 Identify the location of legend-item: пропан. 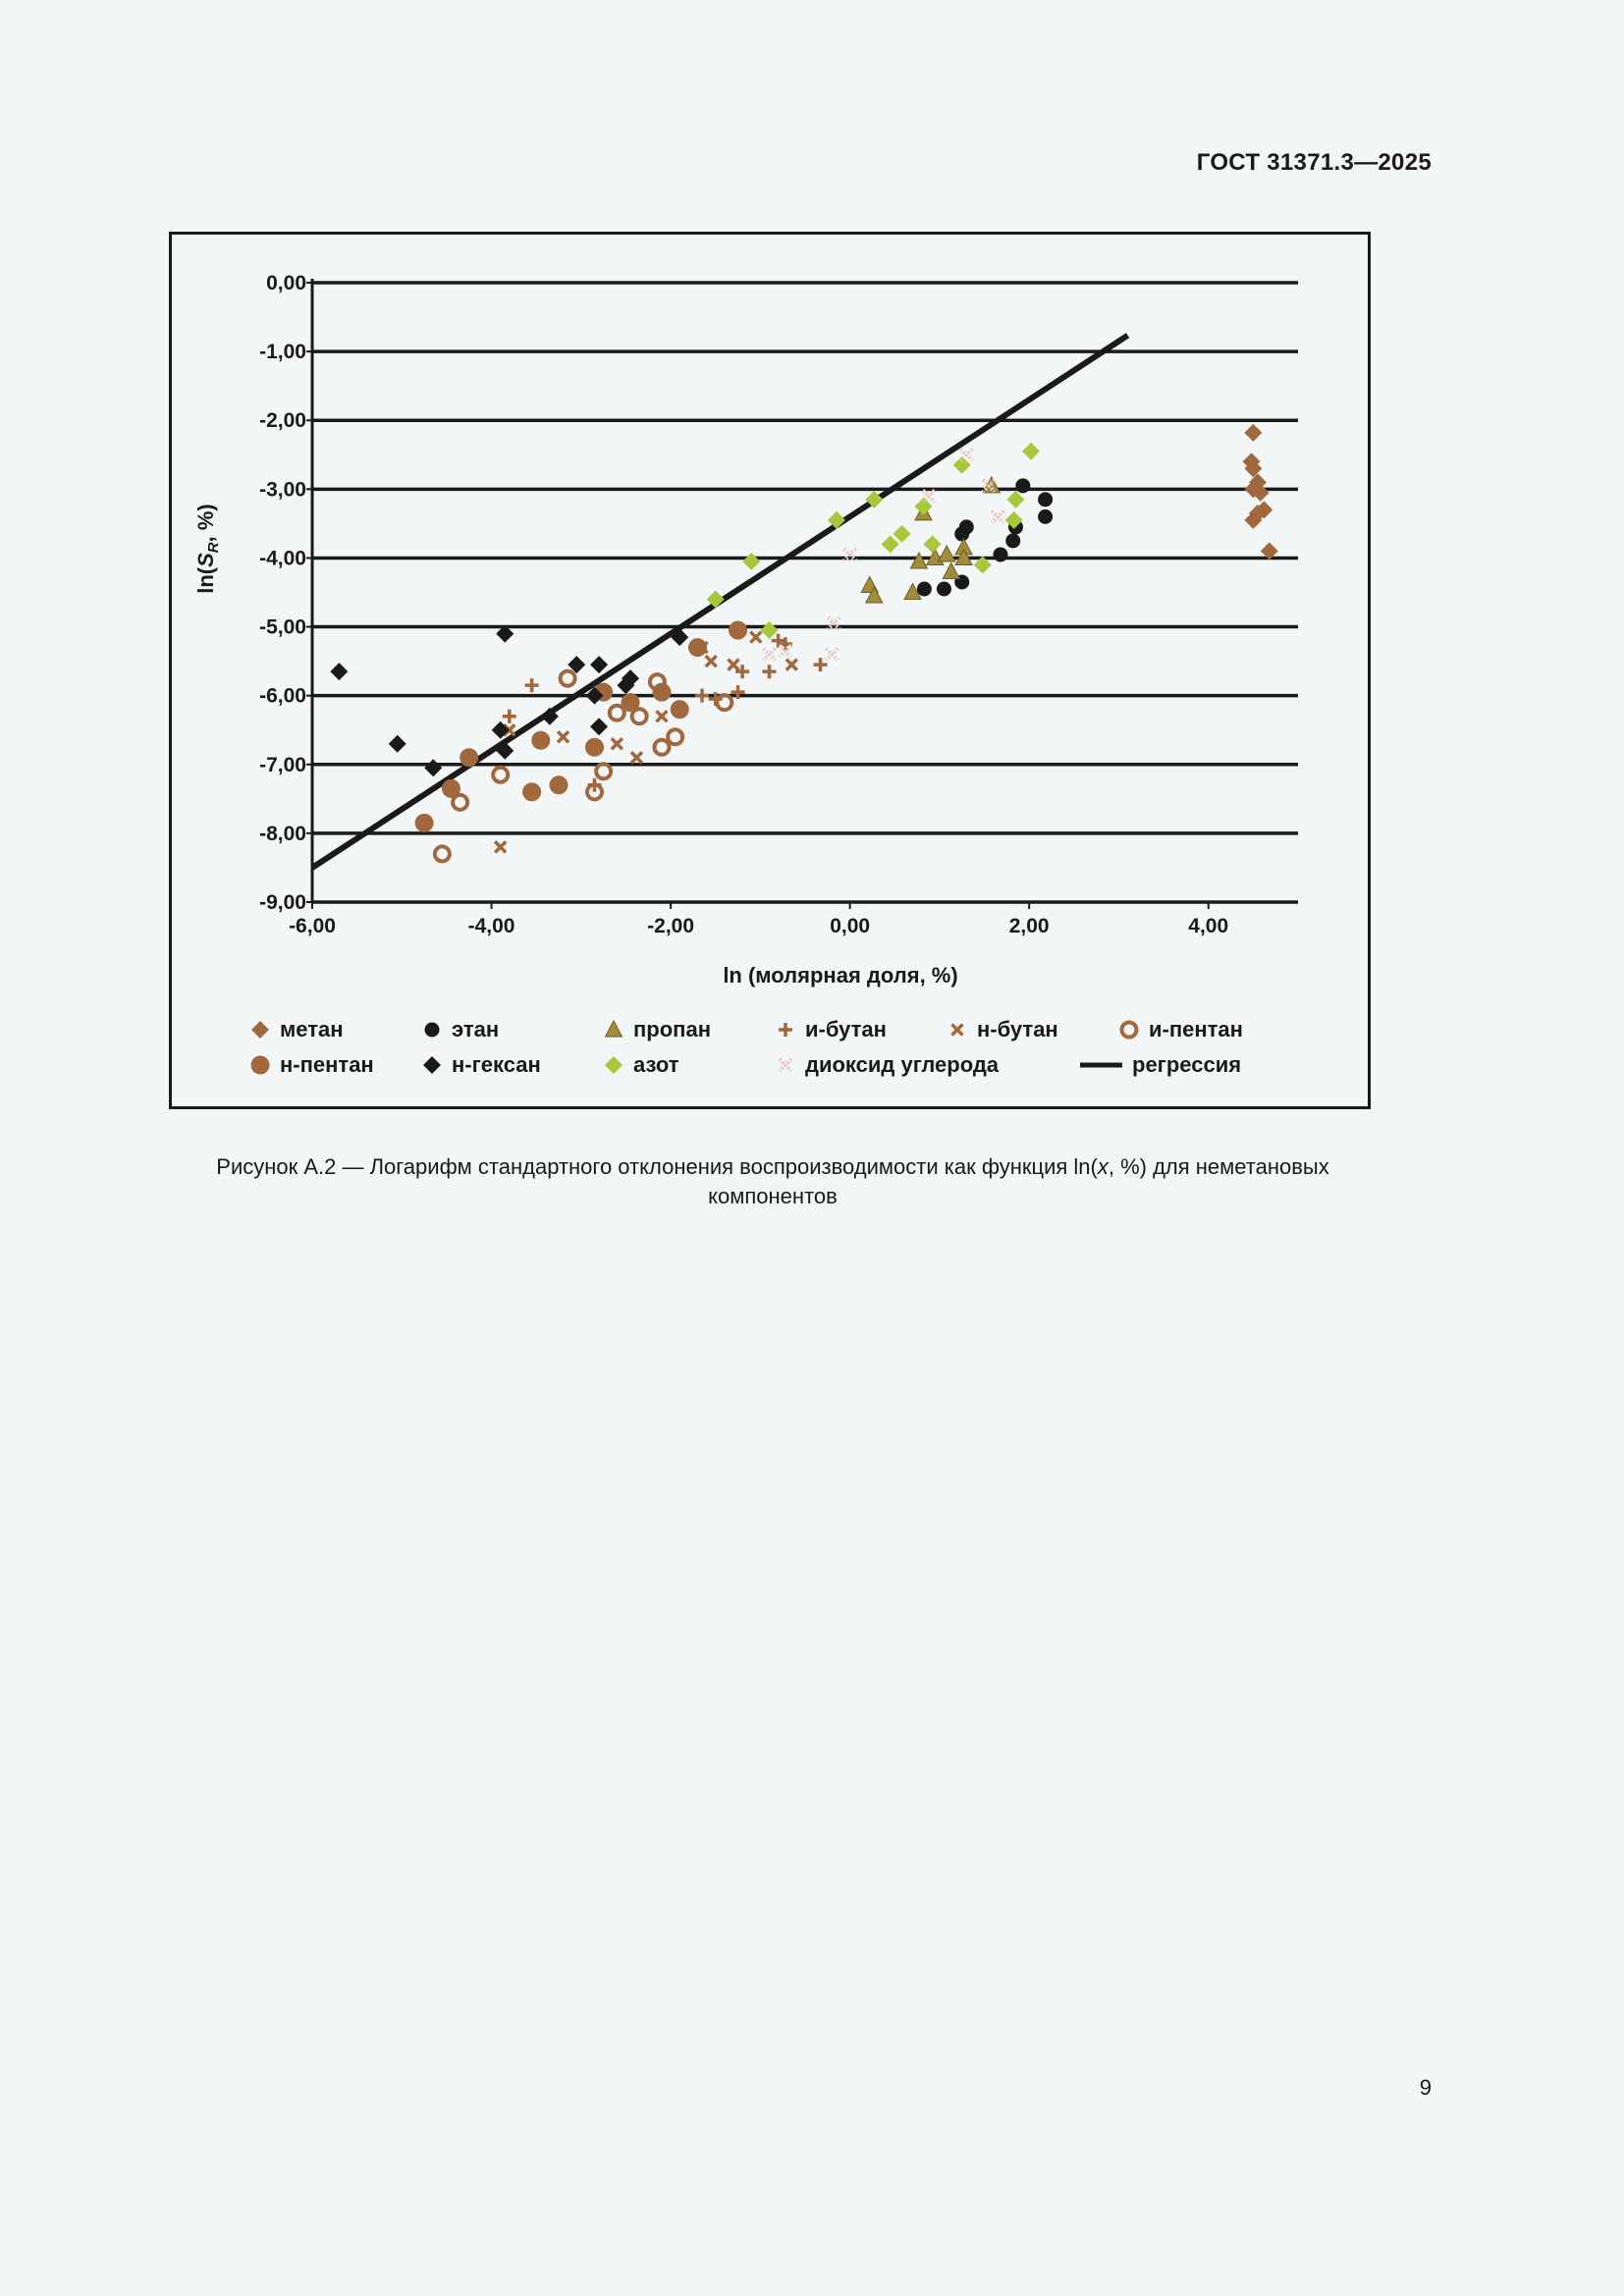
(657, 1029).